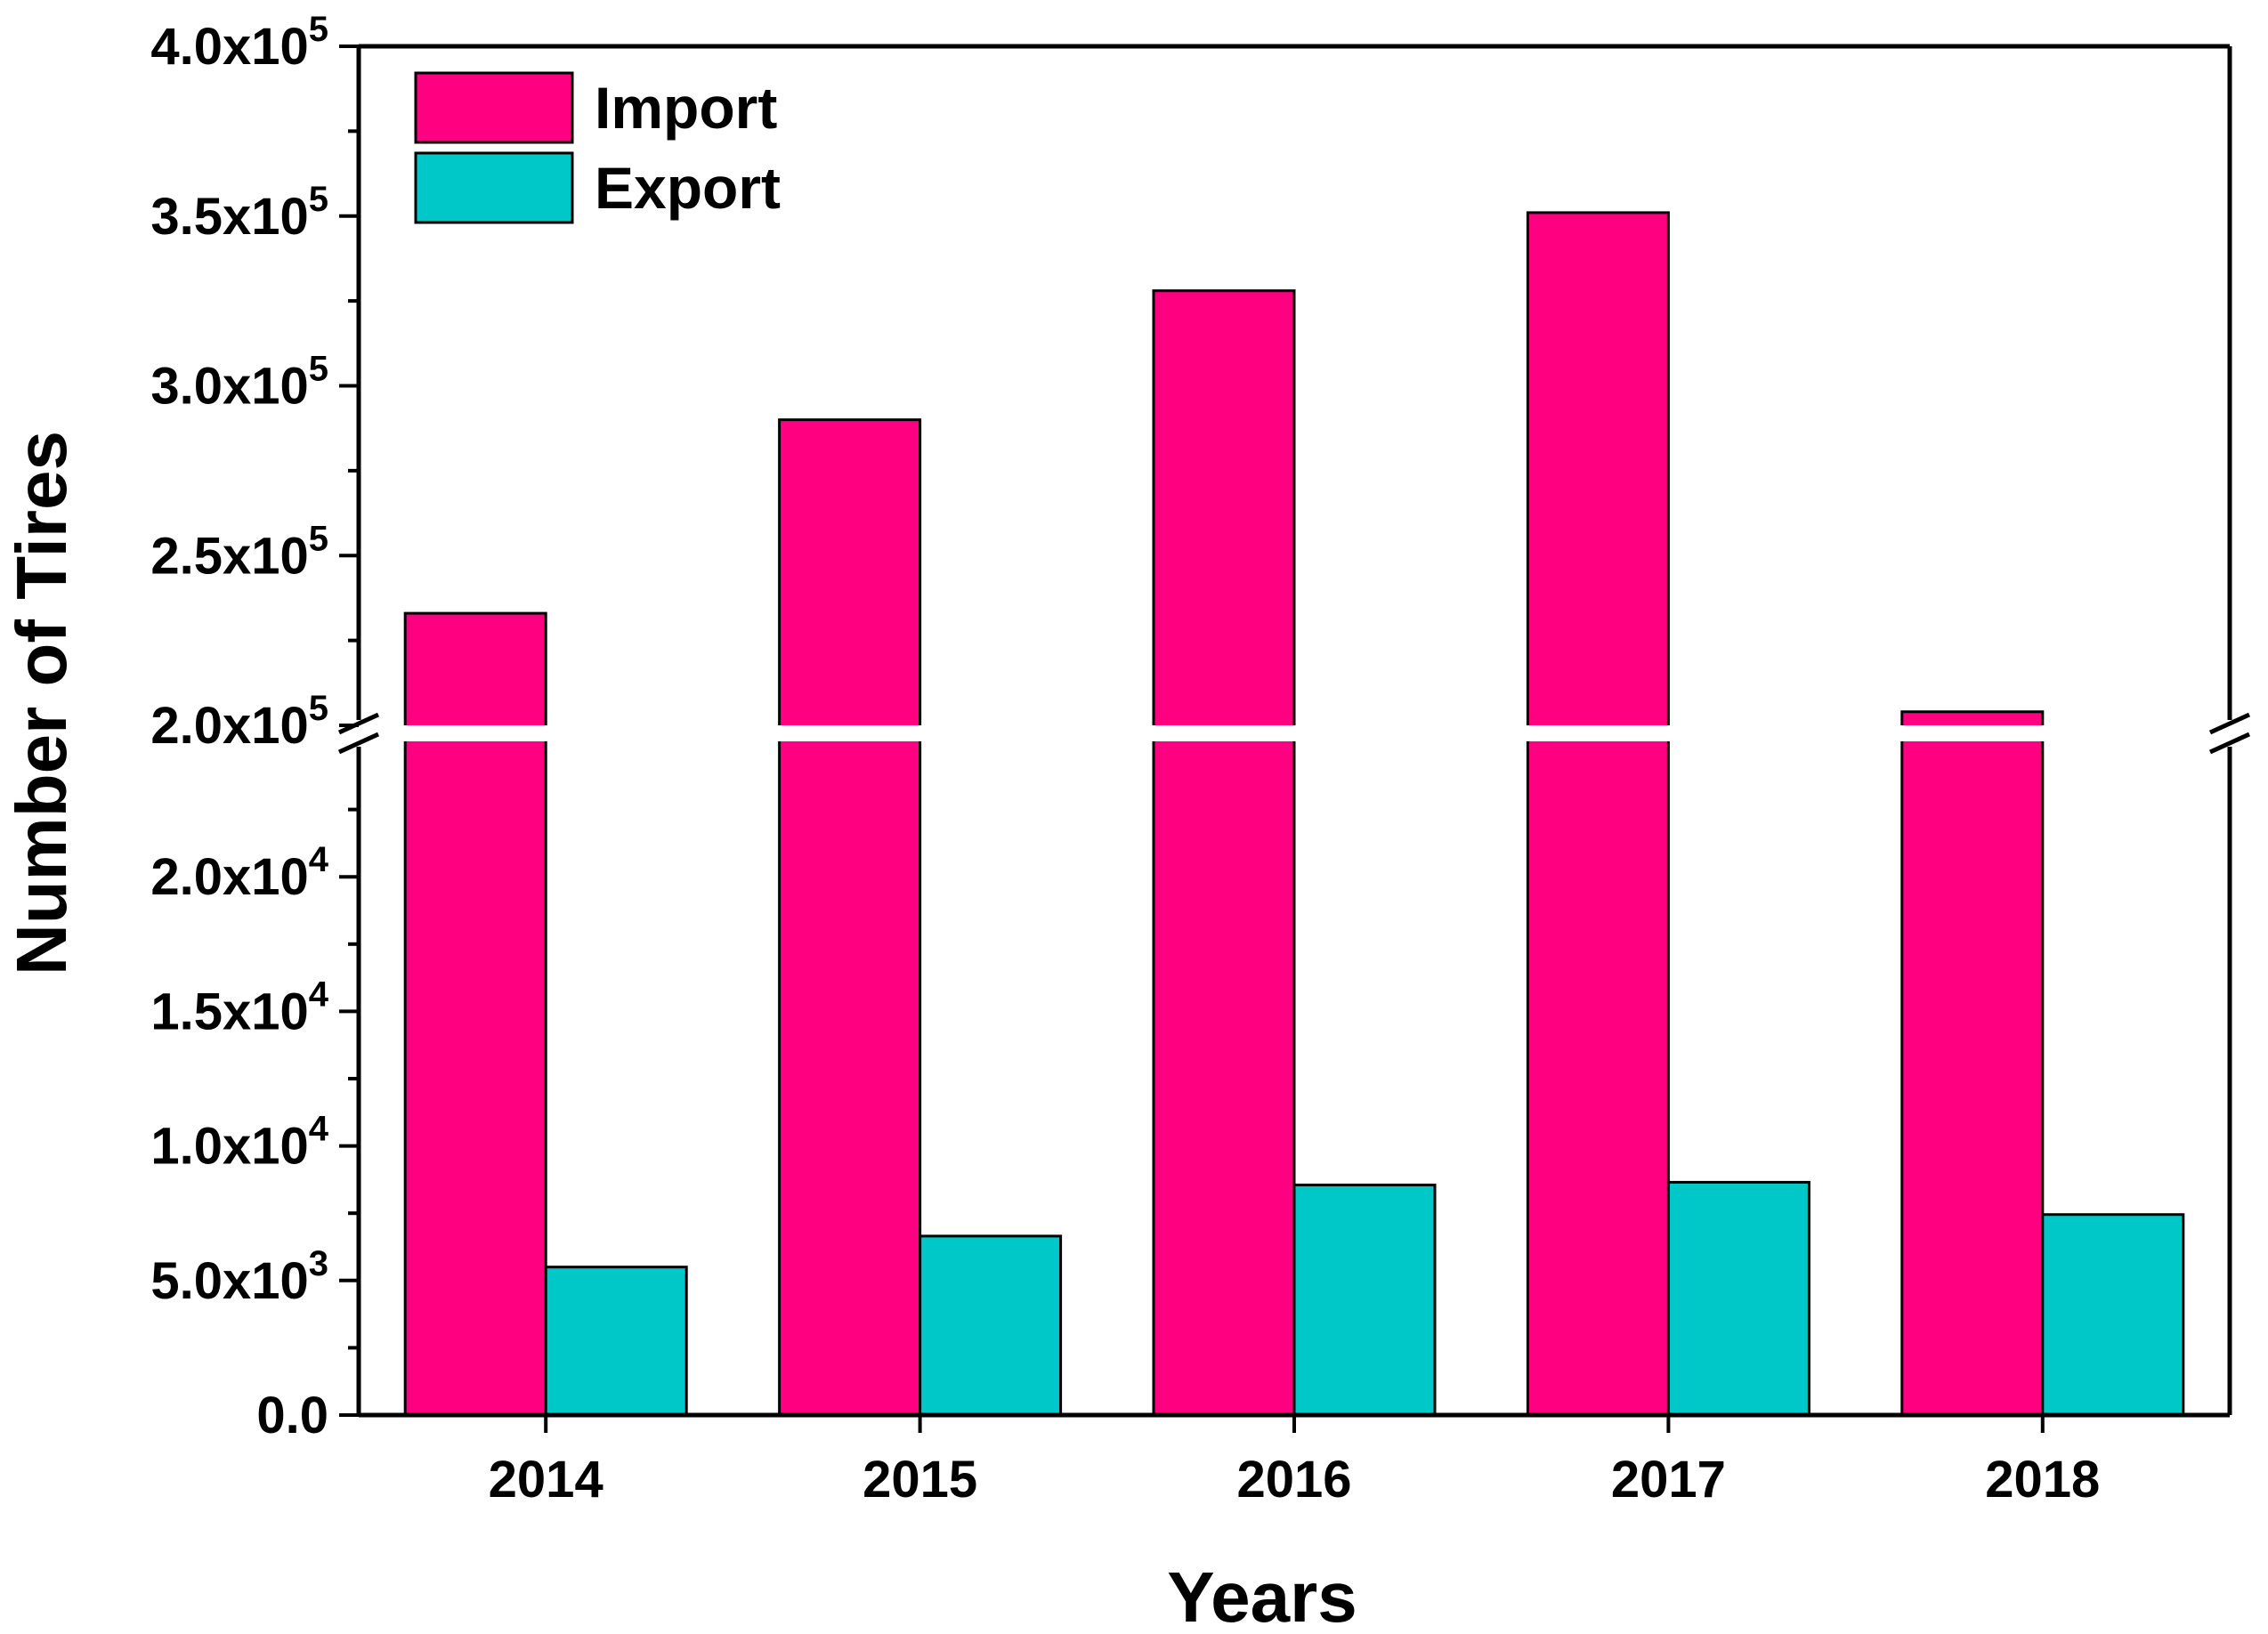  I want to click on bar-import-2018, so click(1972, 1063).